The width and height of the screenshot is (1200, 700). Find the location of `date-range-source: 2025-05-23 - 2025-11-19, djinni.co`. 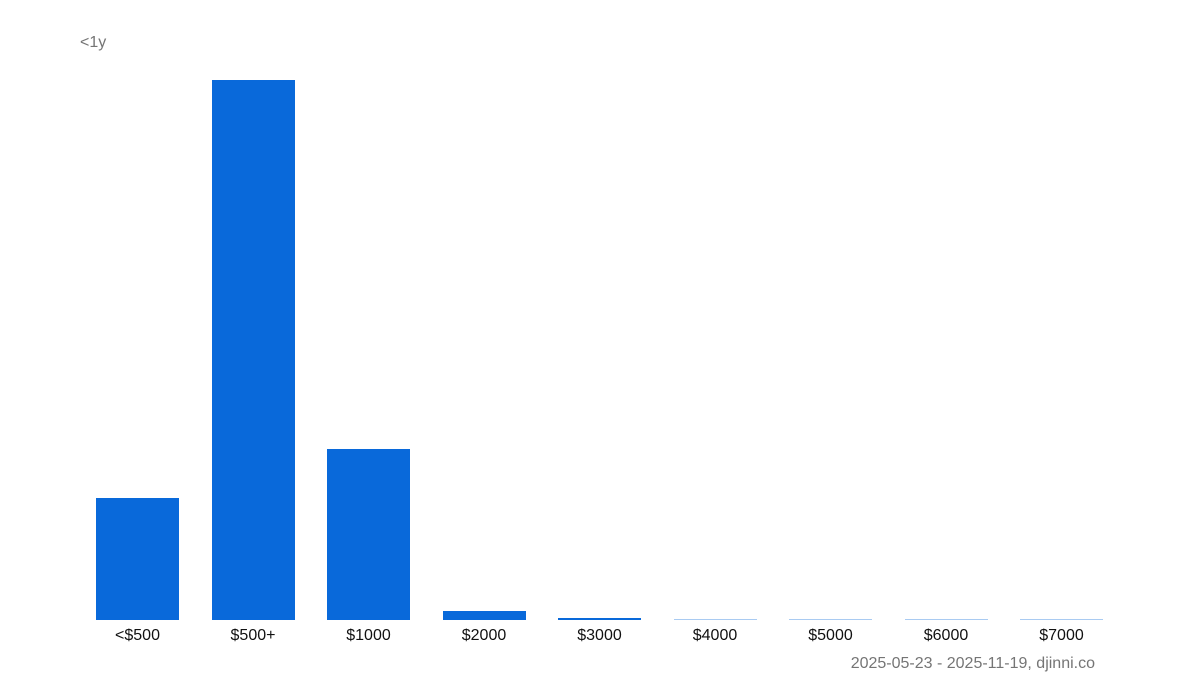

date-range-source: 2025-05-23 - 2025-11-19, djinni.co is located at coordinates (972, 663).